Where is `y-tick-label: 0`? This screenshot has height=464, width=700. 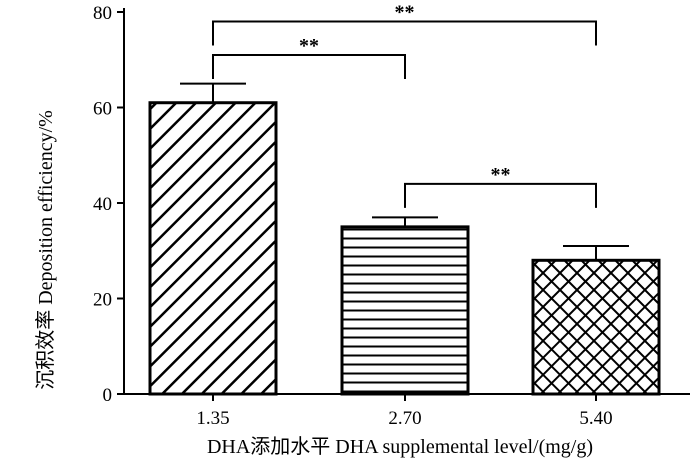
y-tick-label: 0 is located at coordinates (108, 395).